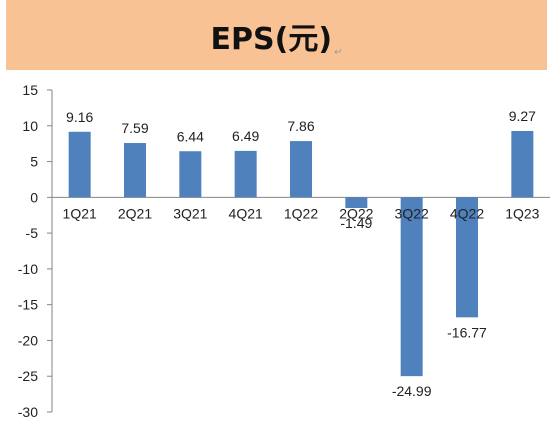 The height and width of the screenshot is (443, 553). I want to click on y-tick-label: -25, so click(28, 376).